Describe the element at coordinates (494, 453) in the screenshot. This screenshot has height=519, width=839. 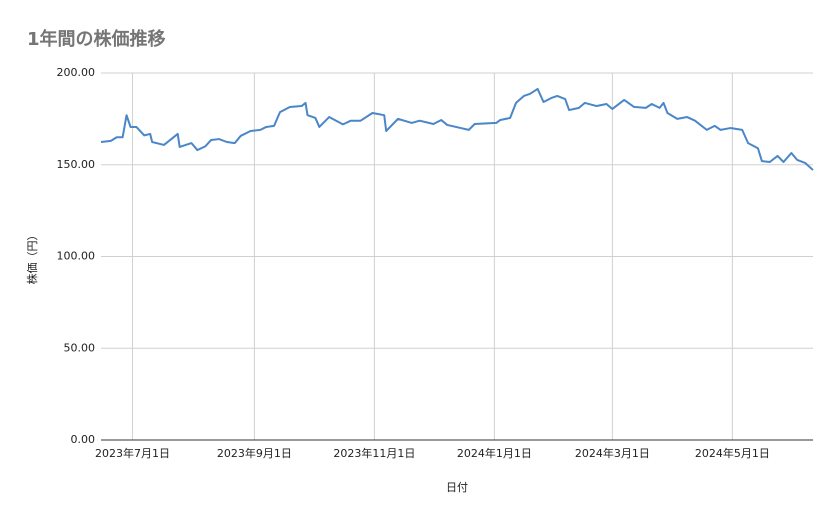
I see `x-tick-label: 2024年1月1日` at that location.